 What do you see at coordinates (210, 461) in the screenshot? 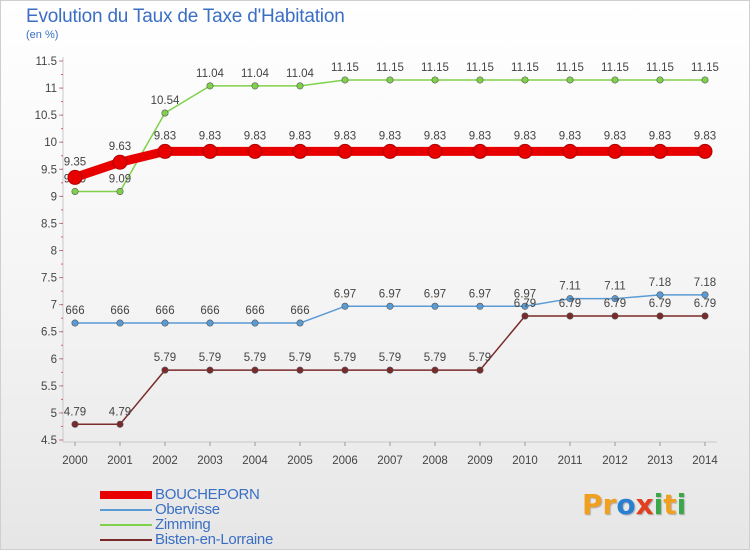
I see `x-tick-label: 2003` at bounding box center [210, 461].